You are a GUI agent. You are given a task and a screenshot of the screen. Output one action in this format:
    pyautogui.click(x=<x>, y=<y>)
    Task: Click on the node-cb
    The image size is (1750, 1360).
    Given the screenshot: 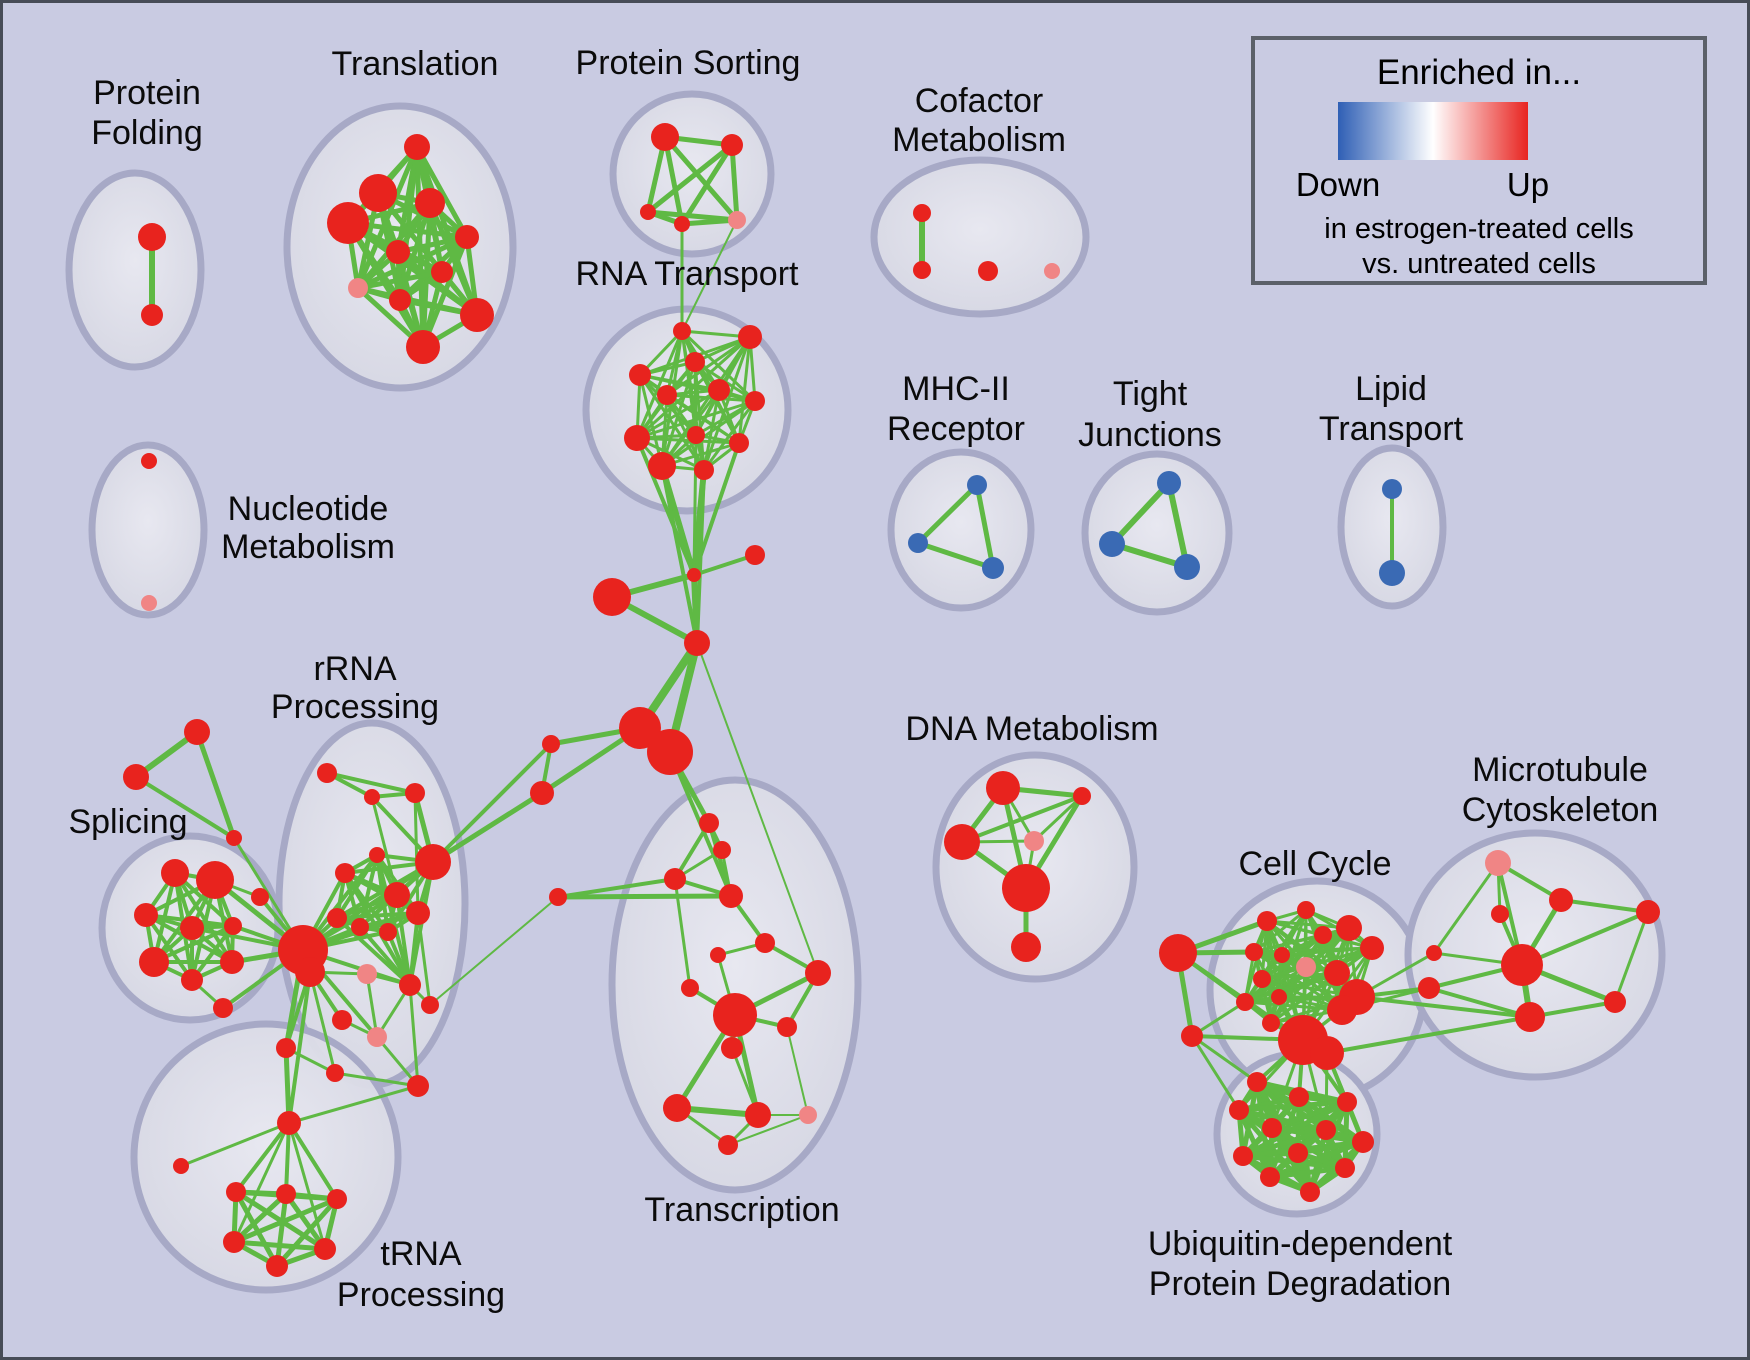 What is the action you would take?
    pyautogui.click(x=755, y=555)
    